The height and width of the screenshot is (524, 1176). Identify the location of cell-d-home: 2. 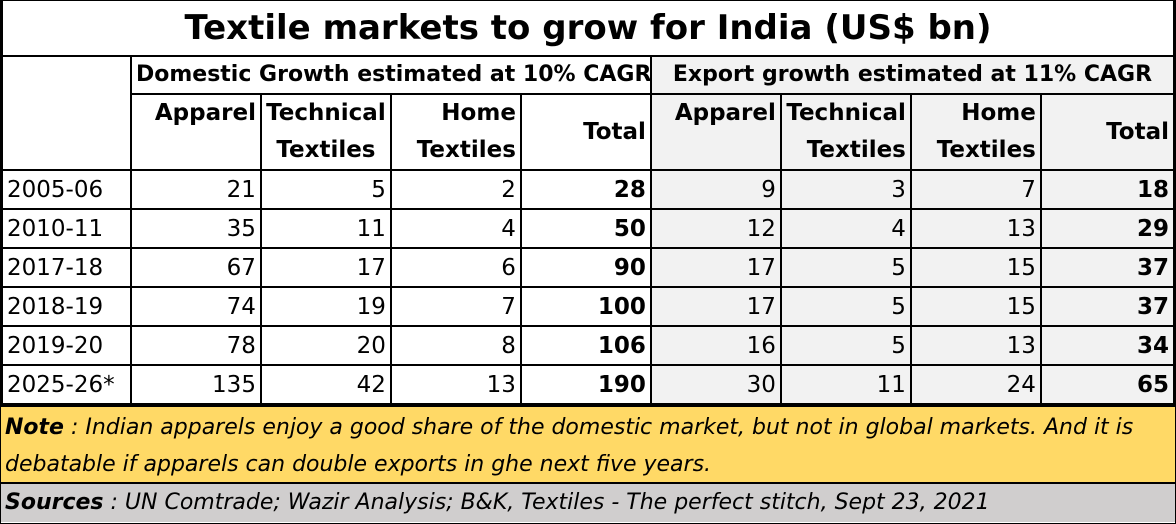
(455, 189).